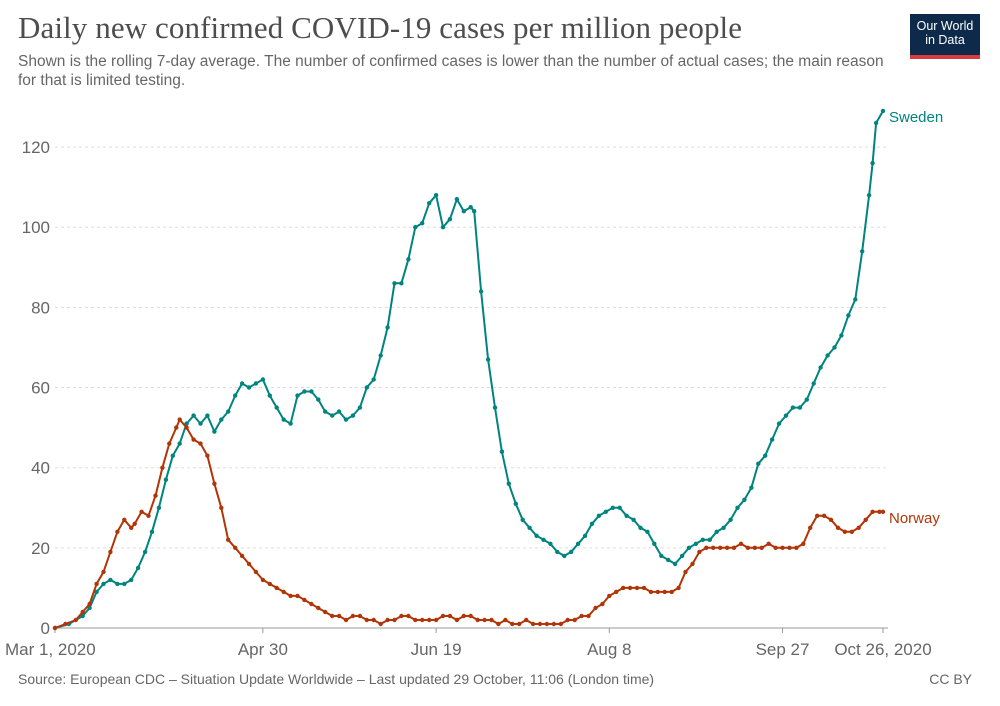 This screenshot has width=1000, height=706. Describe the element at coordinates (950, 679) in the screenshot. I see `license-label: CC BY` at that location.